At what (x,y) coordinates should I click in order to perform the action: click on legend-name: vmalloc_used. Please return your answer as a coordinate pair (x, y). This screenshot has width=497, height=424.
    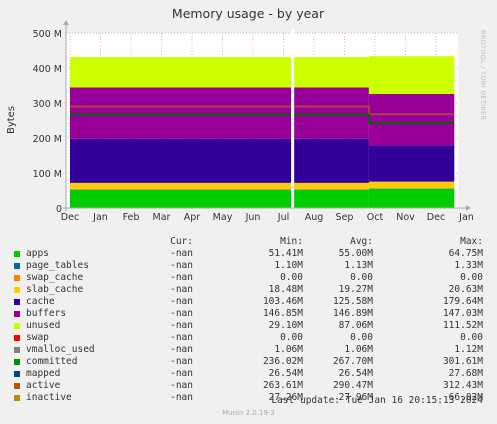
    Looking at the image, I should click on (60, 349).